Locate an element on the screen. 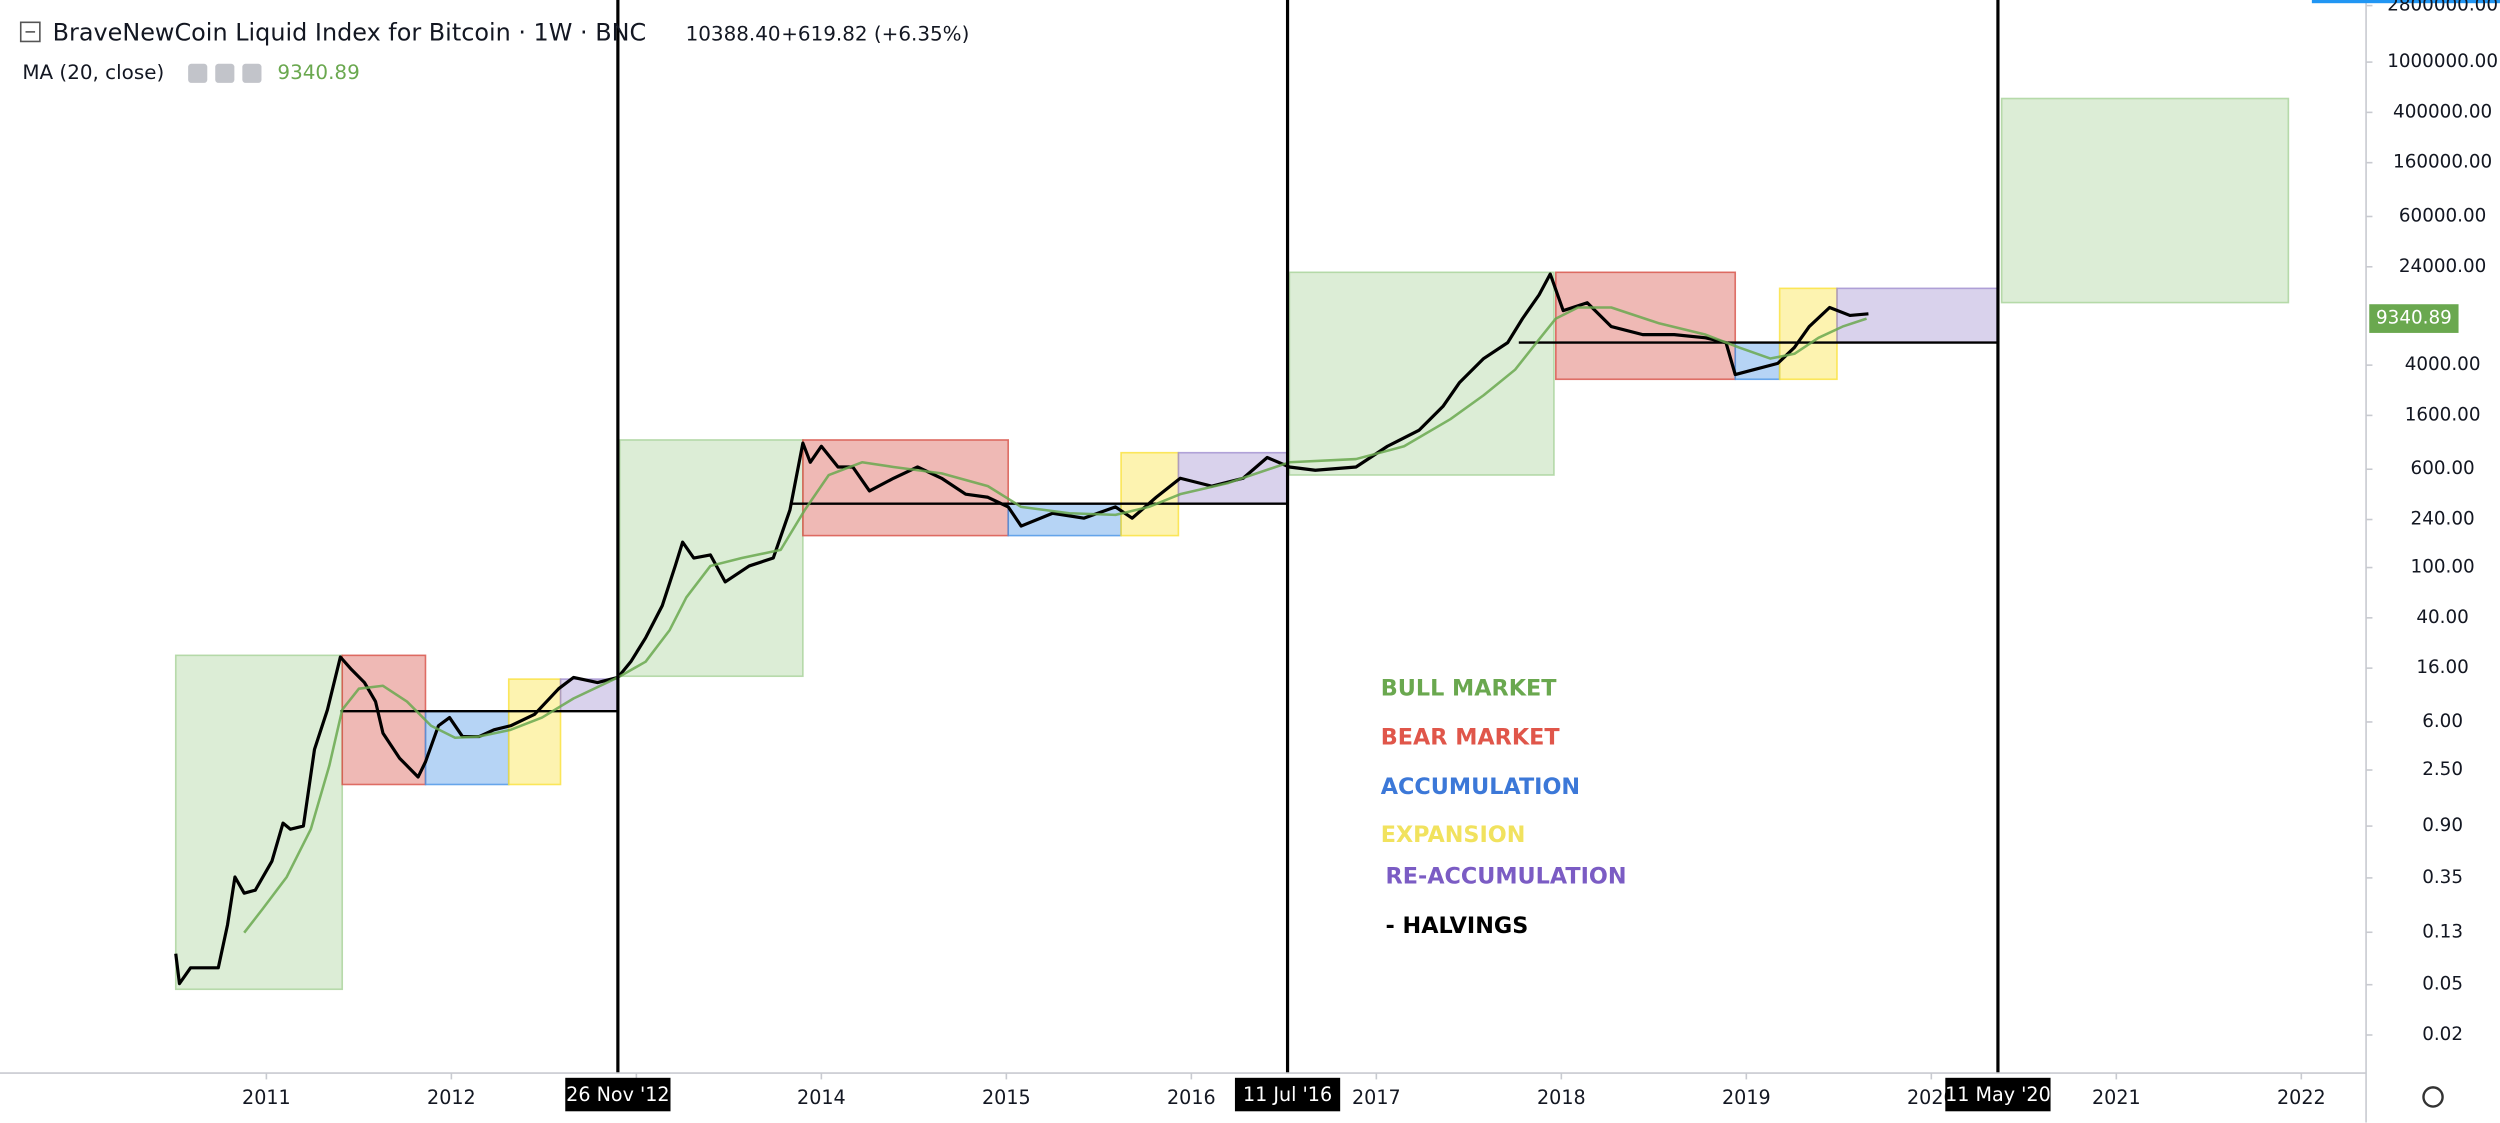 The image size is (2500, 1123). y-tick-label: 40.00 is located at coordinates (2442, 617).